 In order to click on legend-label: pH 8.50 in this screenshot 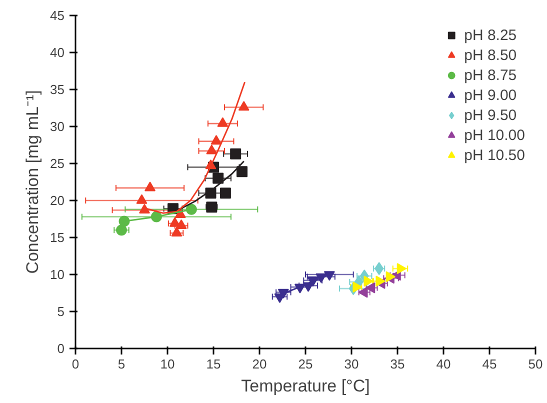, I will do `click(490, 55)`.